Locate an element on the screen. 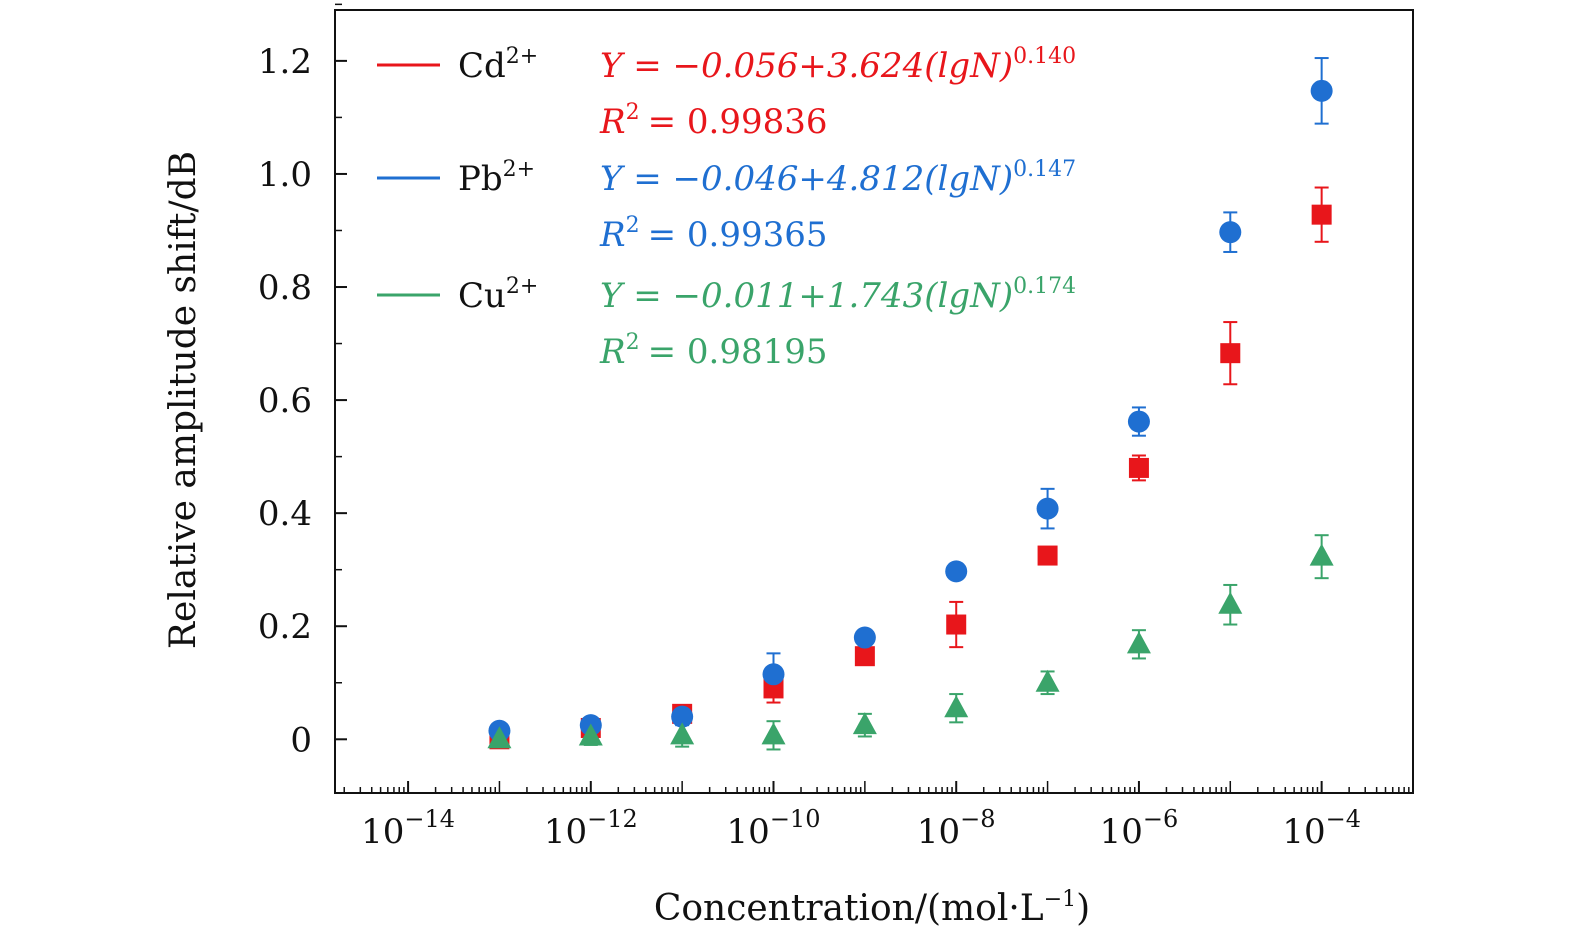 The image size is (1575, 945). legend-label-pb: Pb2+ is located at coordinates (496, 178).